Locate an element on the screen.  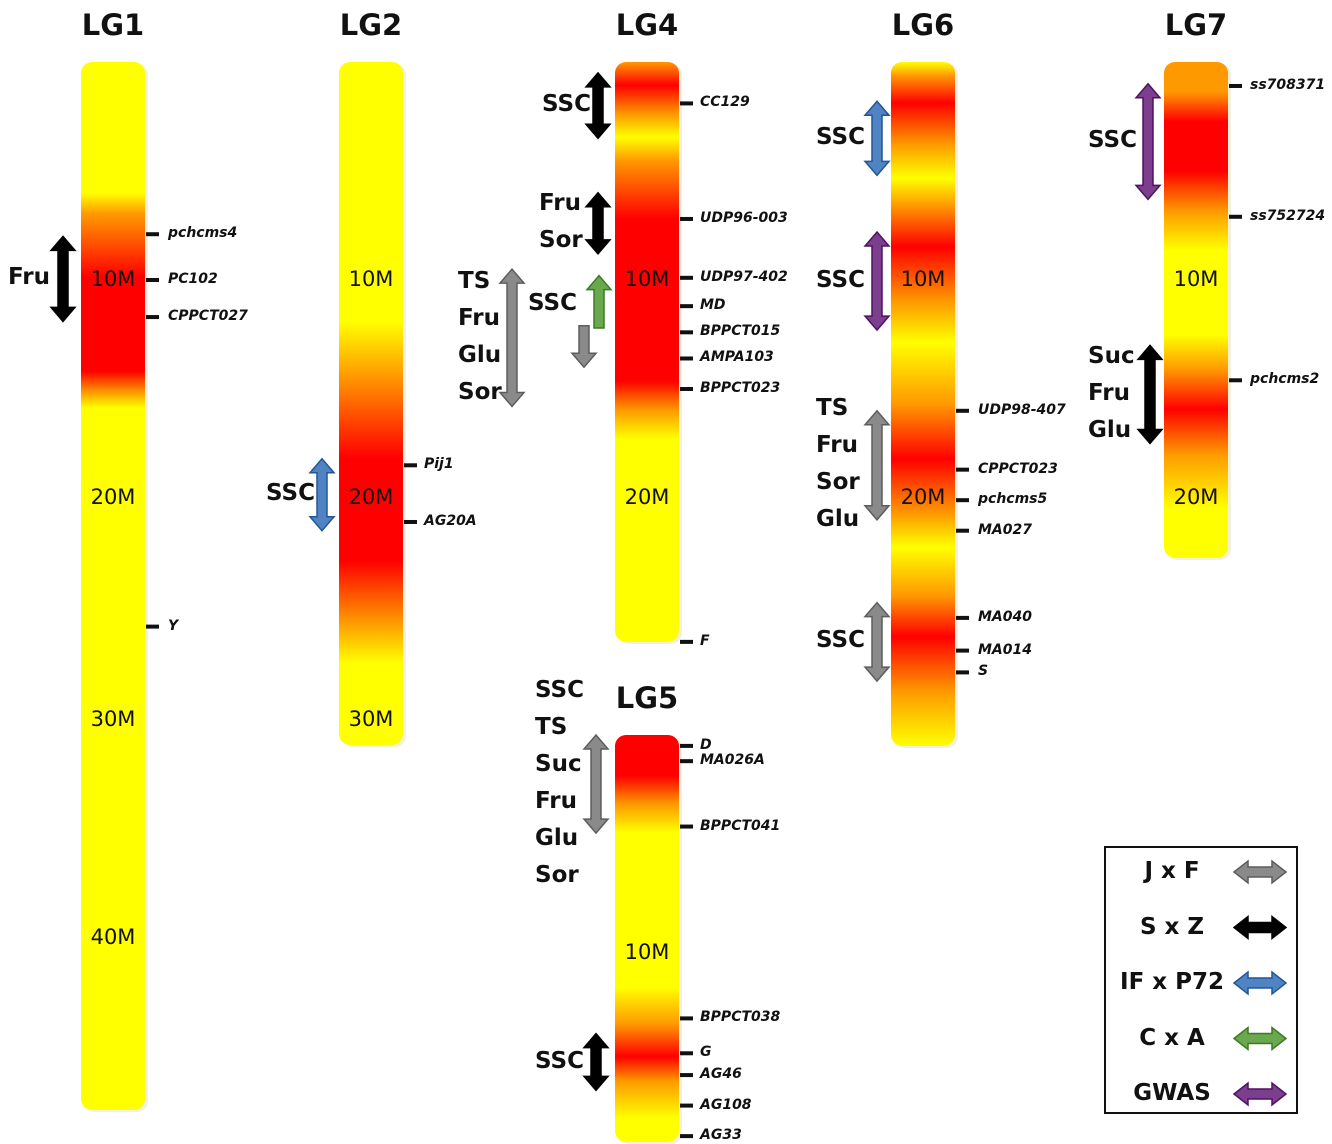
chromosome-lg6 is located at coordinates (924, 405).